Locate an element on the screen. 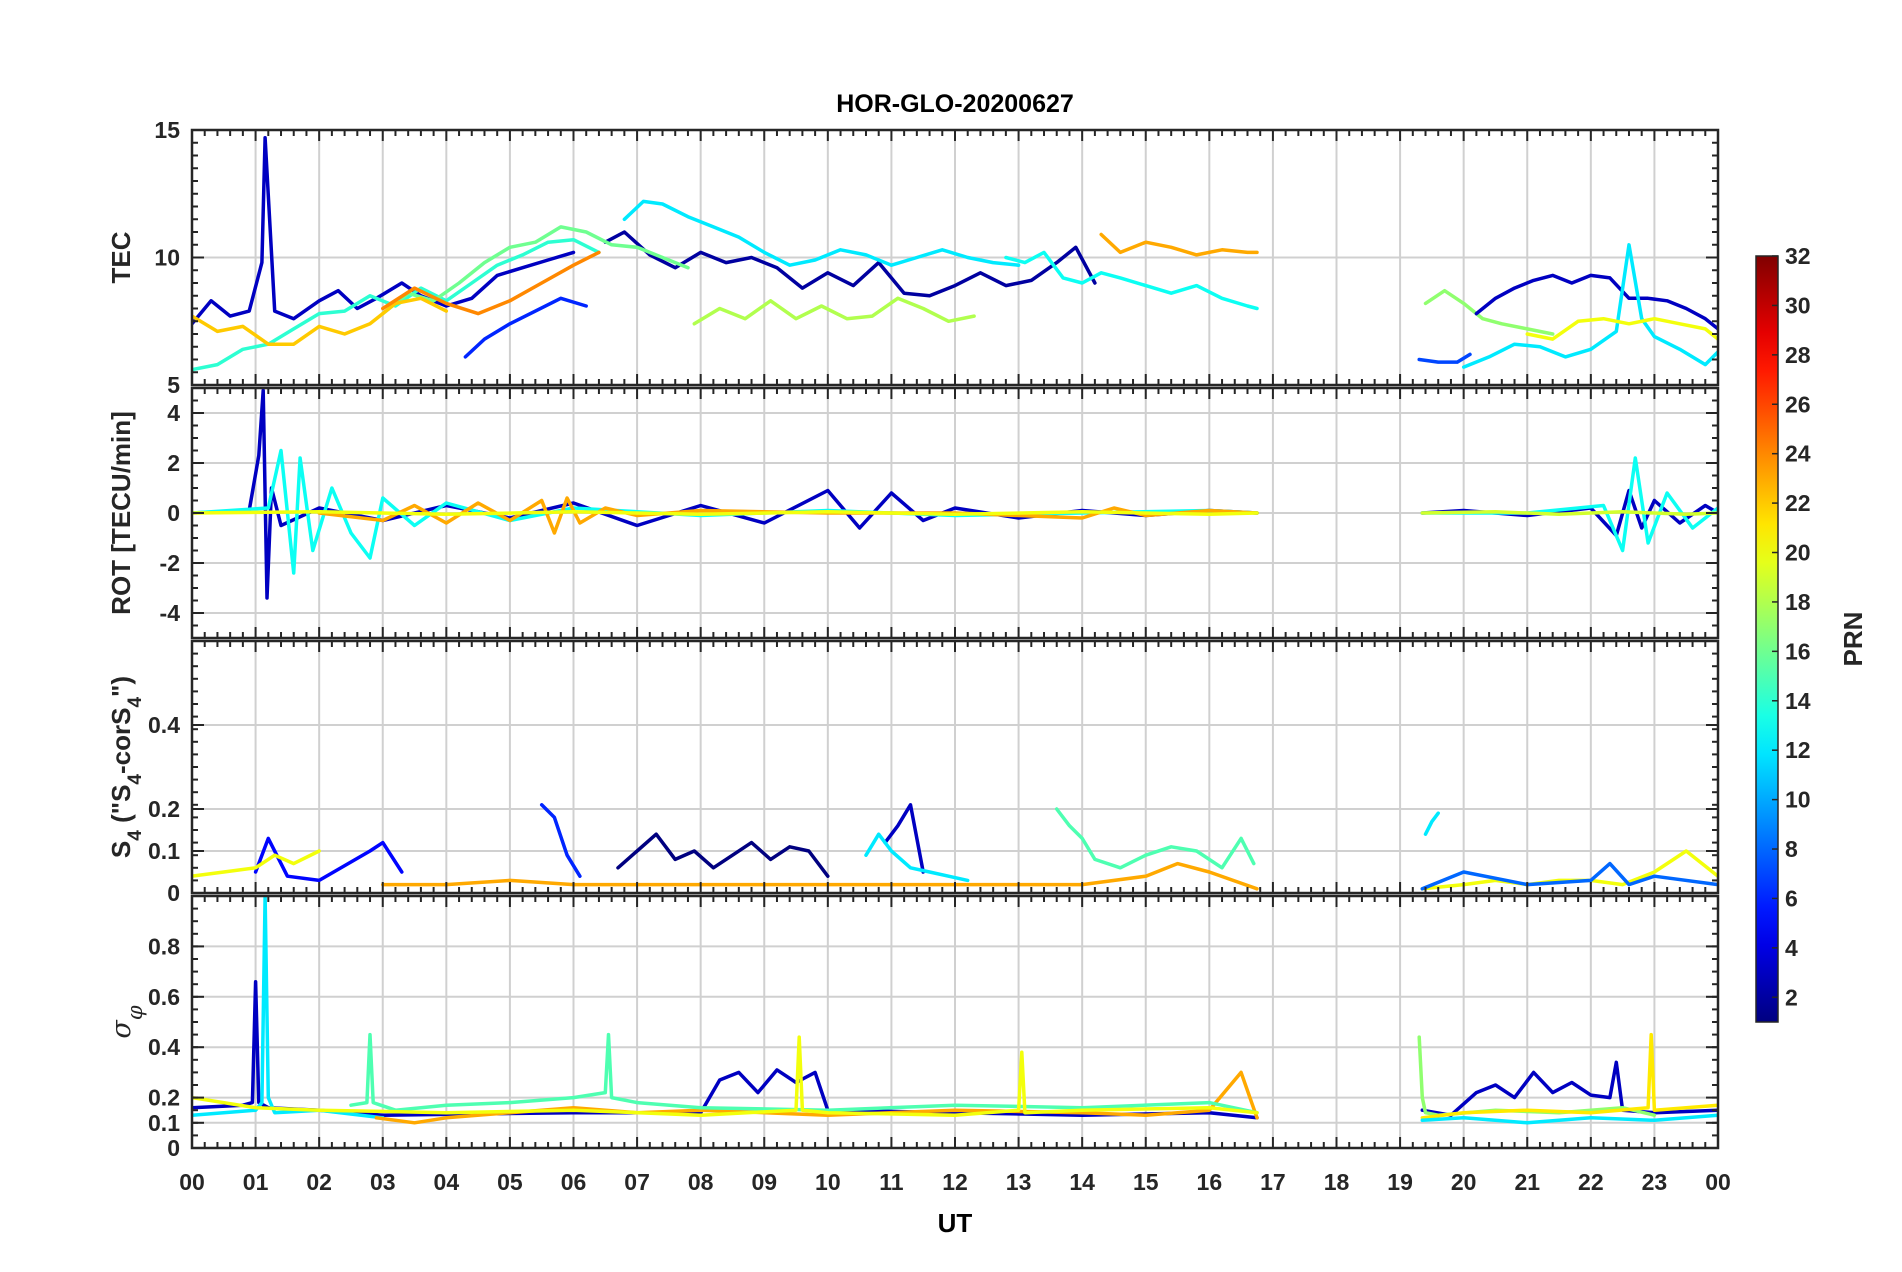  colorbar-tick-label: 18 is located at coordinates (1798, 602).